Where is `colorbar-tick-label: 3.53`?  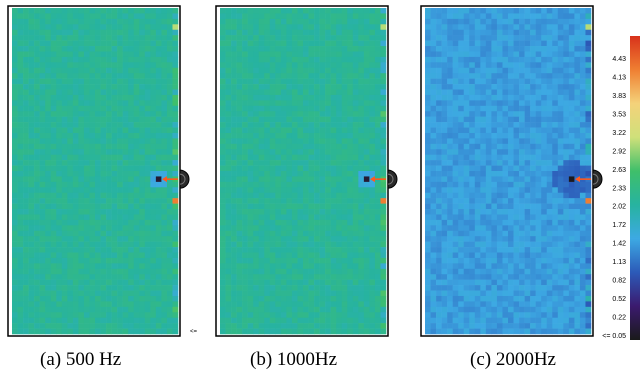
colorbar-tick-label: 3.53 is located at coordinates (619, 114).